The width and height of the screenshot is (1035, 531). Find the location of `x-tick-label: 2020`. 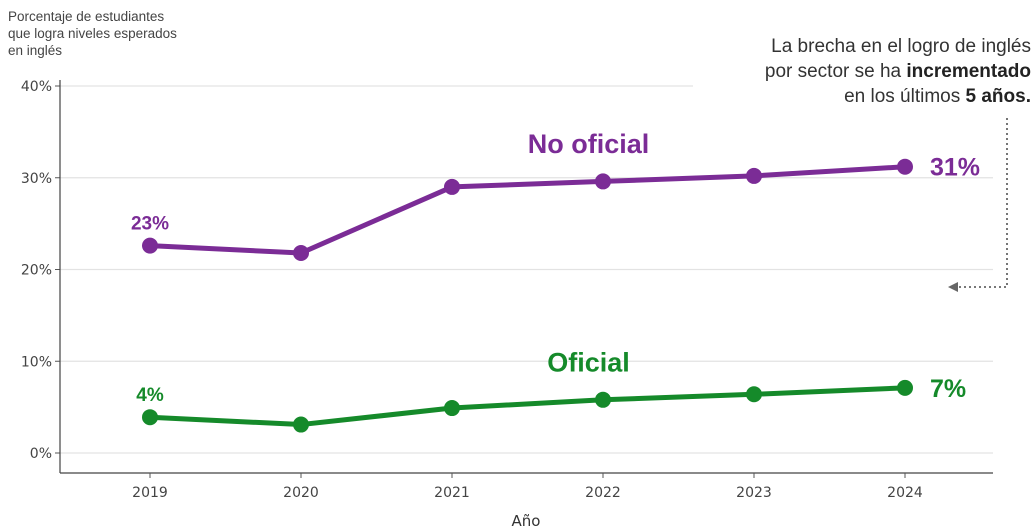

x-tick-label: 2020 is located at coordinates (301, 493).